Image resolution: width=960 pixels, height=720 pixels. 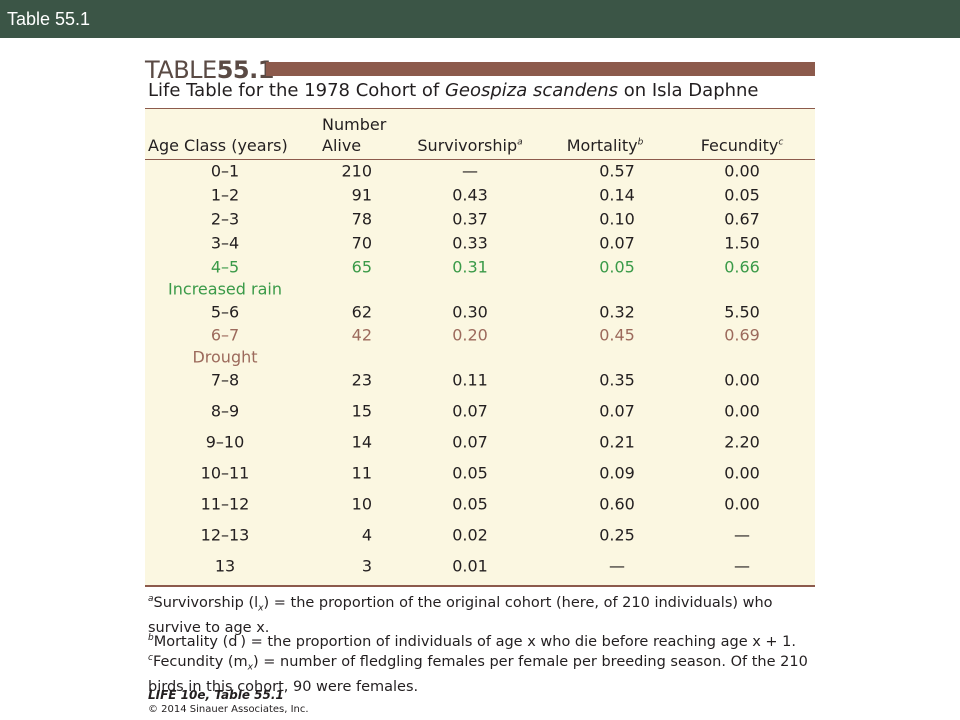 What do you see at coordinates (225, 335) in the screenshot?
I see `cell: 6–7` at bounding box center [225, 335].